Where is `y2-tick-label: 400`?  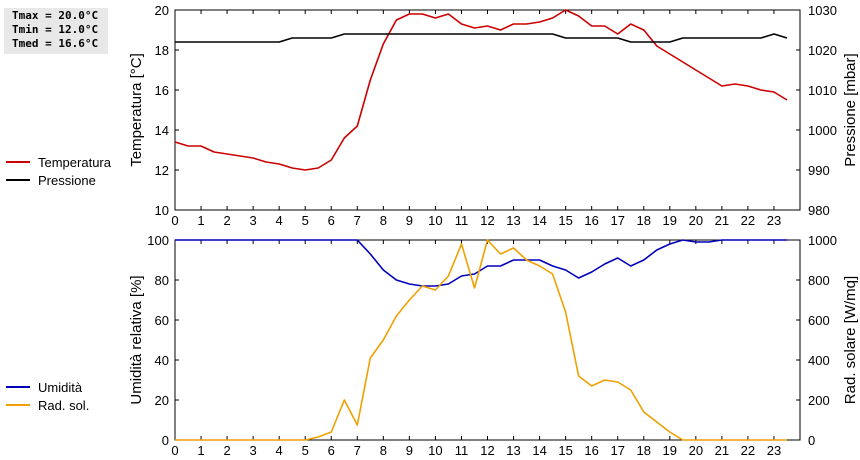 y2-tick-label: 400 is located at coordinates (819, 360).